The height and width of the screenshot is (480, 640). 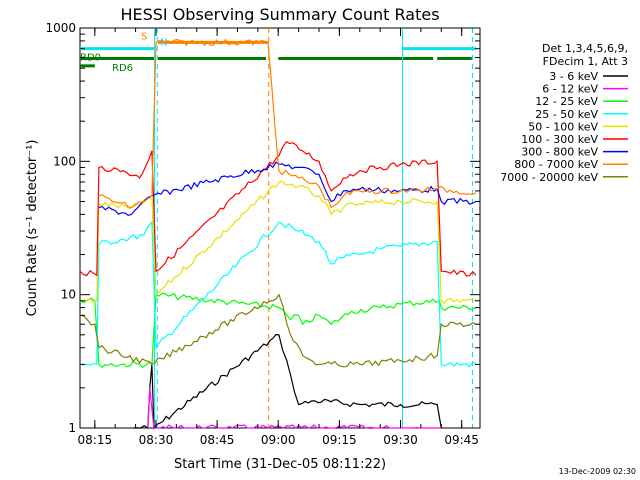 I want to click on y-tick-label: 1000, so click(x=60, y=28).